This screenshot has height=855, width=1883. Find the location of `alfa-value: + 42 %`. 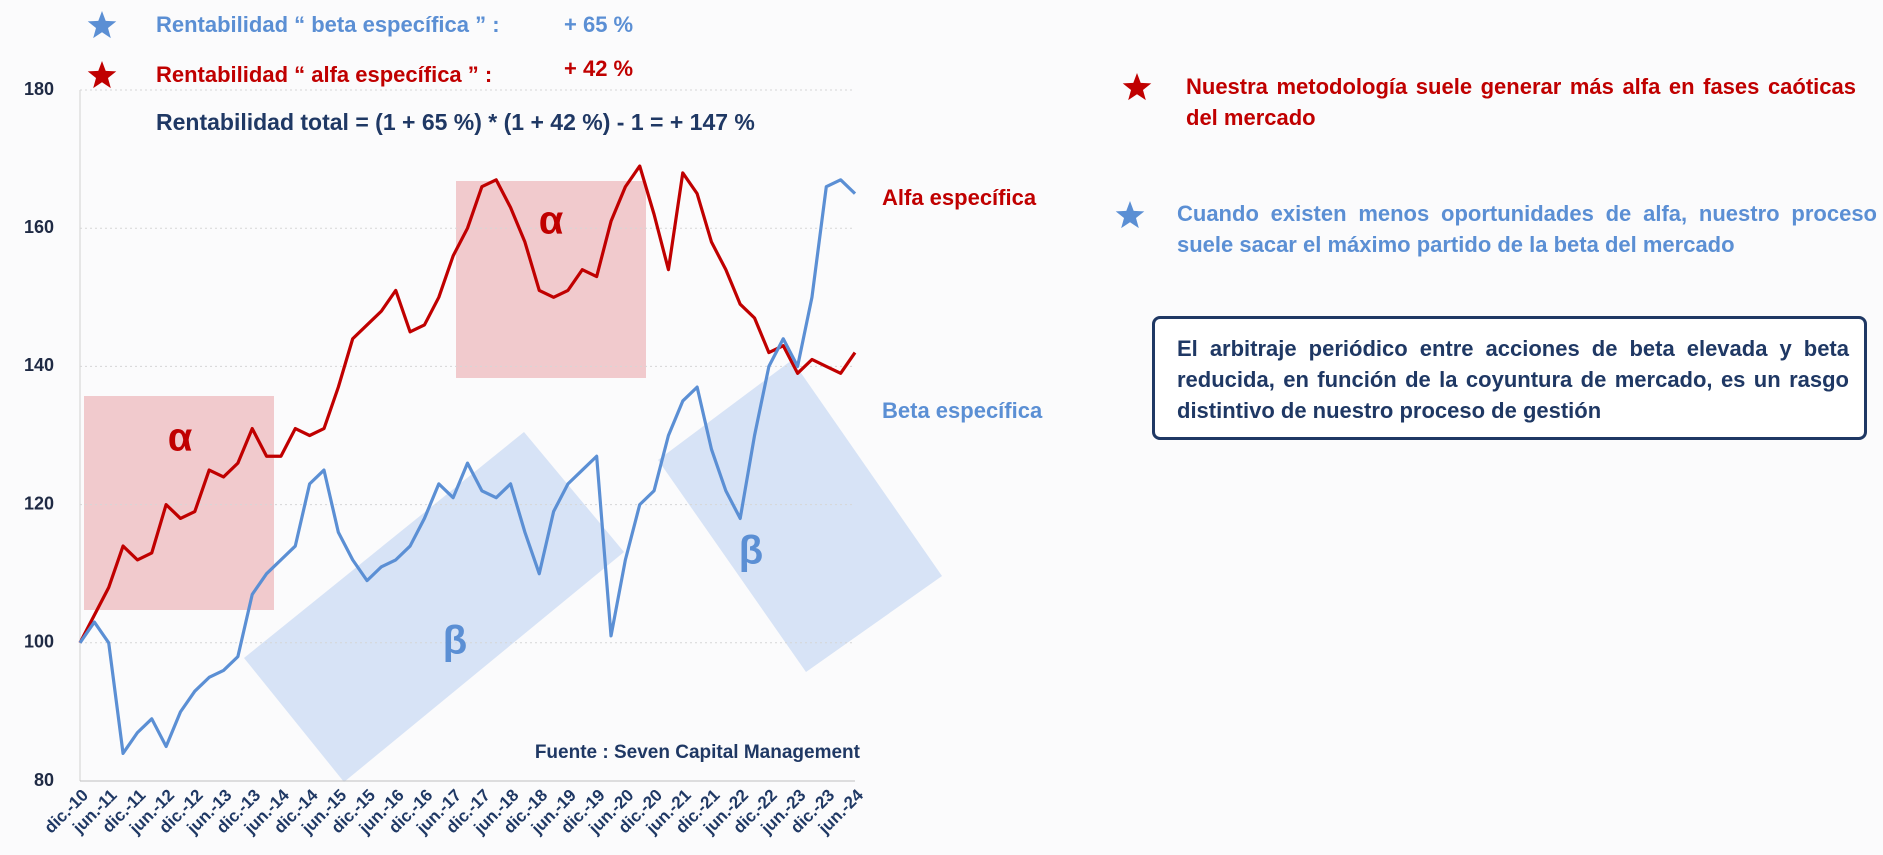

alfa-value: + 42 % is located at coordinates (598, 68).